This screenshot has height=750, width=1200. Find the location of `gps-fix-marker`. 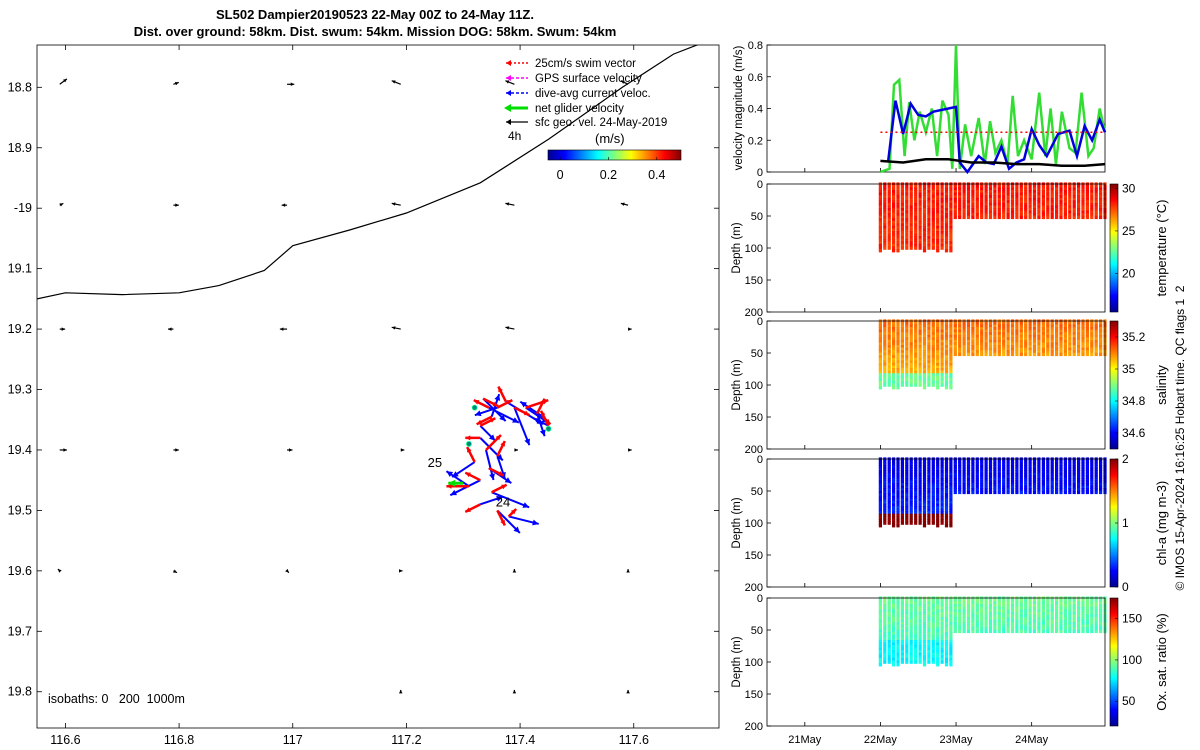

gps-fix-marker is located at coordinates (548, 428).